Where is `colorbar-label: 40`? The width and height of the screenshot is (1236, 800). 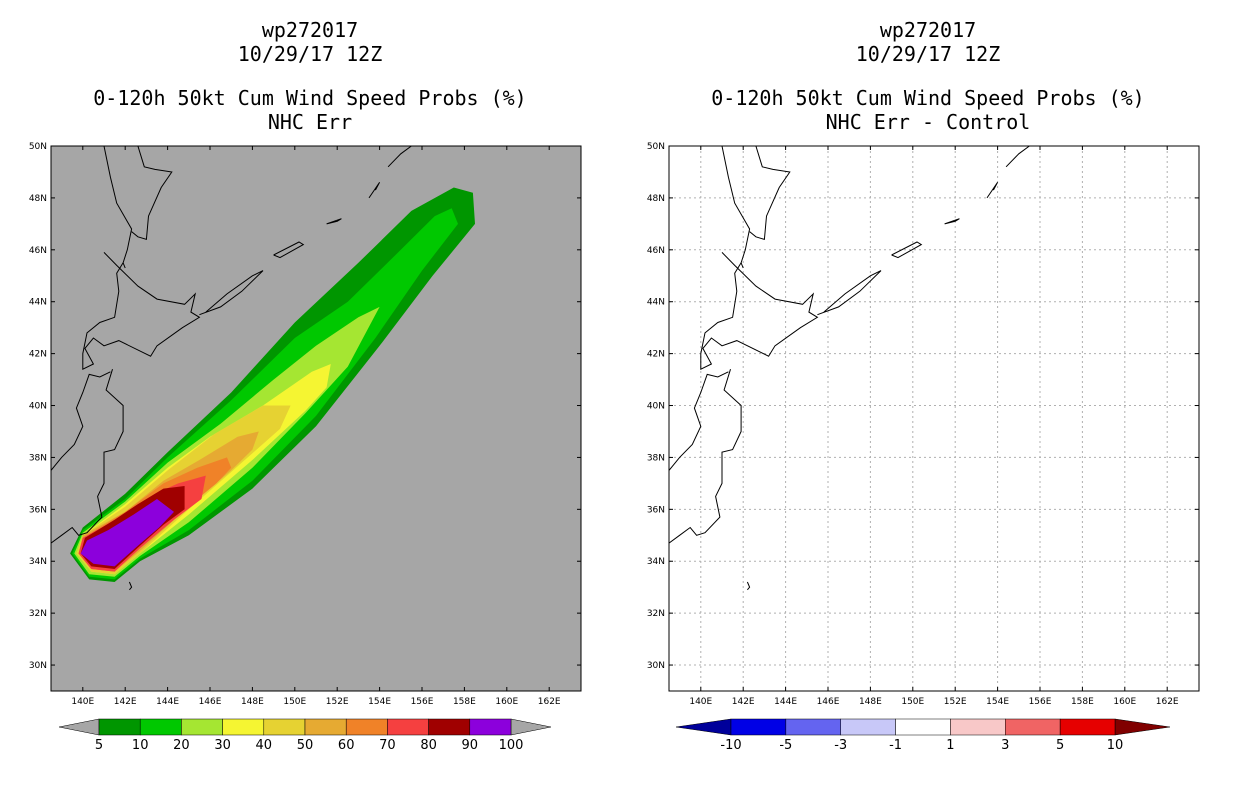 colorbar-label: 40 is located at coordinates (264, 745).